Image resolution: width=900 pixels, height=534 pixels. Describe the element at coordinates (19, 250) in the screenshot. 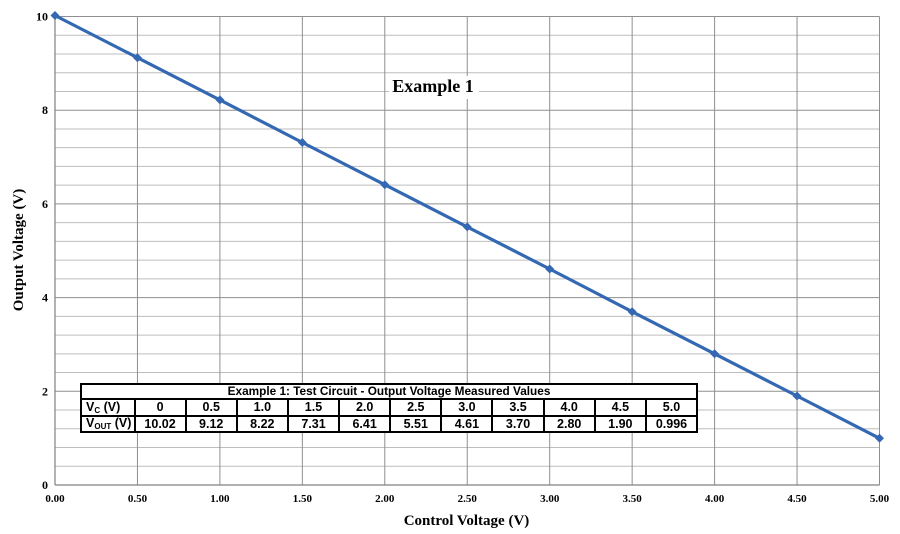

I see `svg-text: Output Voltage (V)` at that location.